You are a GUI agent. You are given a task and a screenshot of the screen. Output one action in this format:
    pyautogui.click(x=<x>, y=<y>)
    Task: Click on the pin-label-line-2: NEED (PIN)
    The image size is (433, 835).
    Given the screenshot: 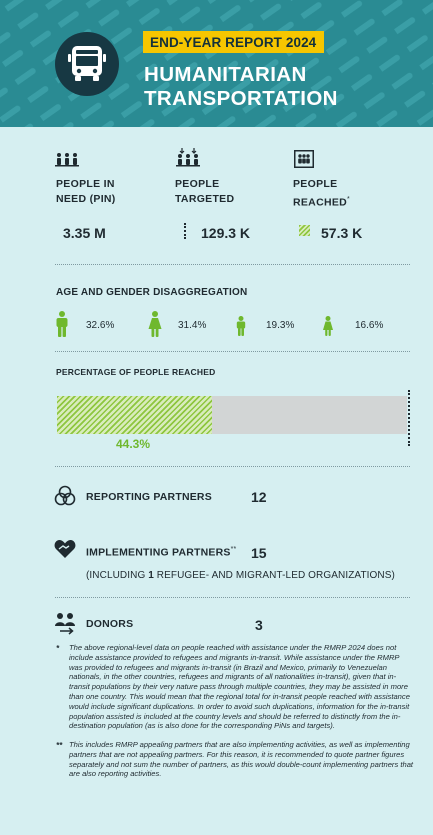 What is the action you would take?
    pyautogui.click(x=86, y=199)
    